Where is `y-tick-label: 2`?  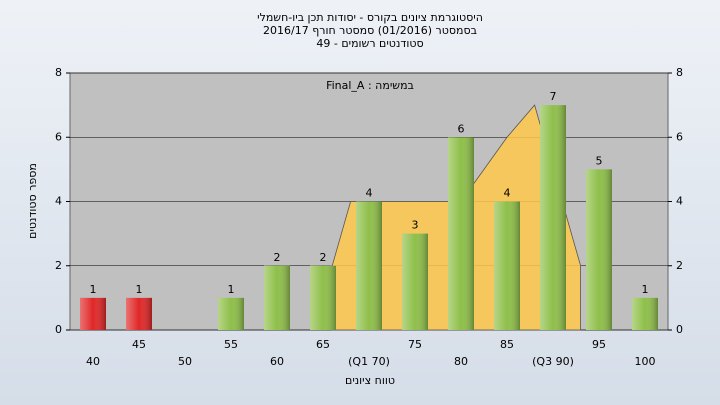 y-tick-label: 2 is located at coordinates (58, 265).